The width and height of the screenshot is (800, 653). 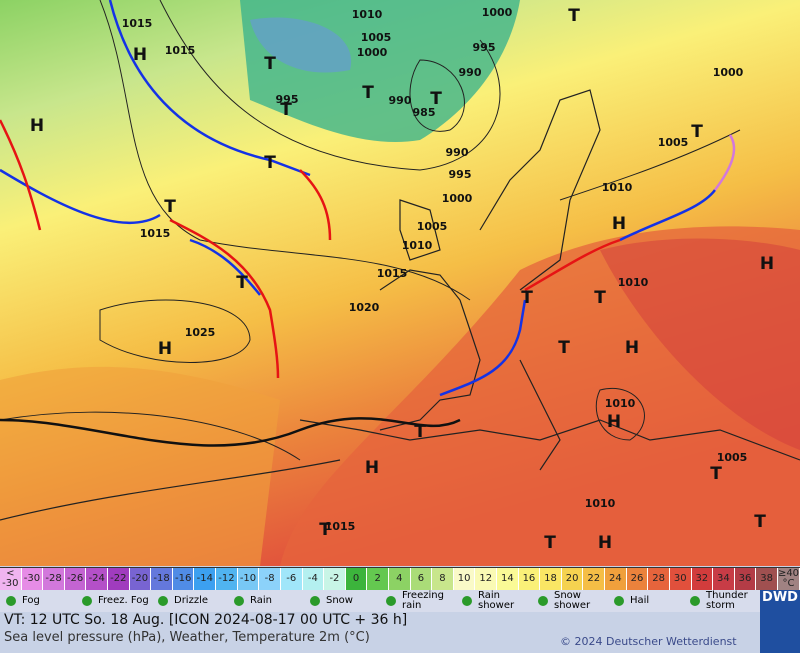 I want to click on scale-cell: 0, so click(x=356, y=579).